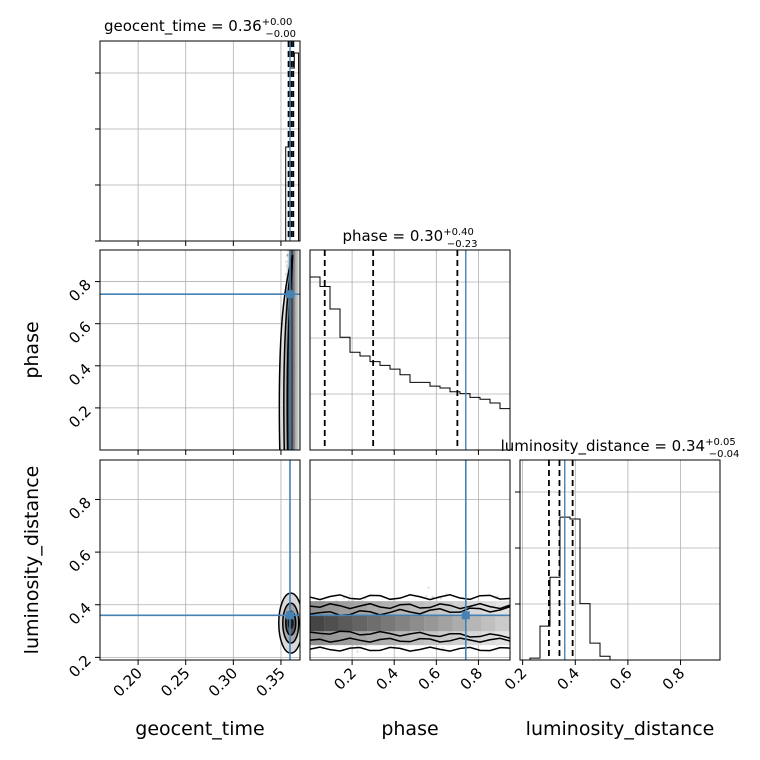 The width and height of the screenshot is (760, 760). Describe the element at coordinates (620, 448) in the screenshot. I see `title-luminosity_distance: luminosity_distance = 0.34+0.05 −0.04` at that location.